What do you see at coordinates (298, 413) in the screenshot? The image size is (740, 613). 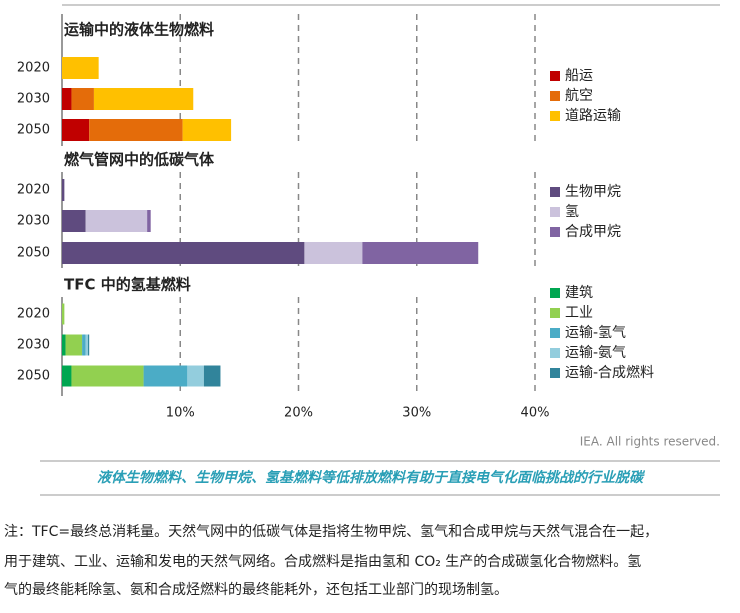 I see `x-tick-label: 20%` at bounding box center [298, 413].